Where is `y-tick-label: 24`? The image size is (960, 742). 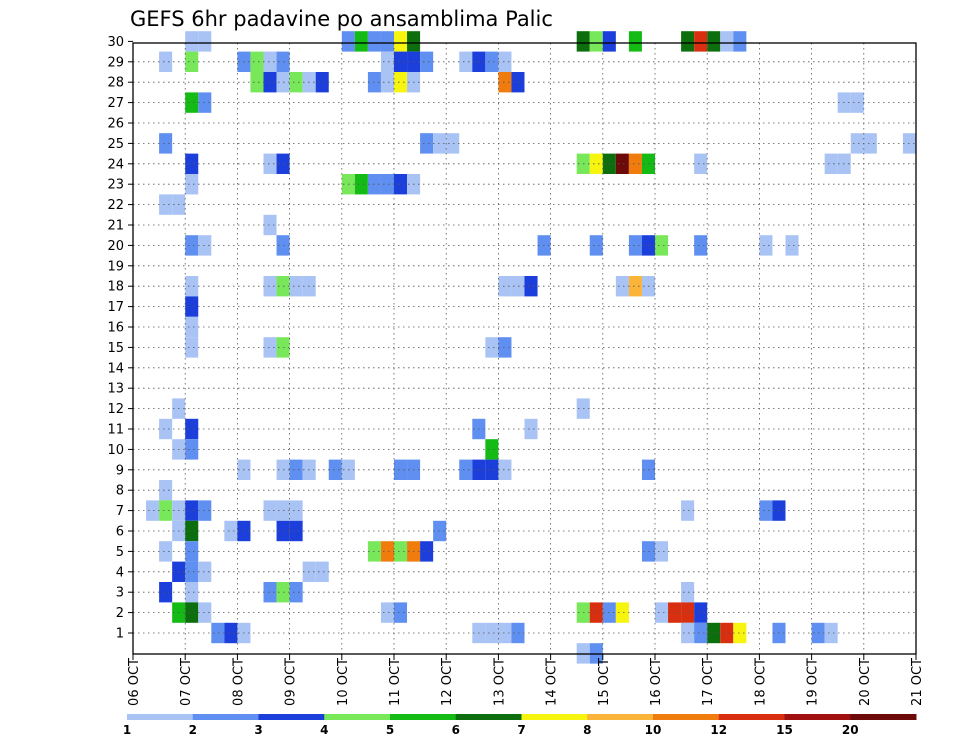 y-tick-label: 24 is located at coordinates (115, 164).